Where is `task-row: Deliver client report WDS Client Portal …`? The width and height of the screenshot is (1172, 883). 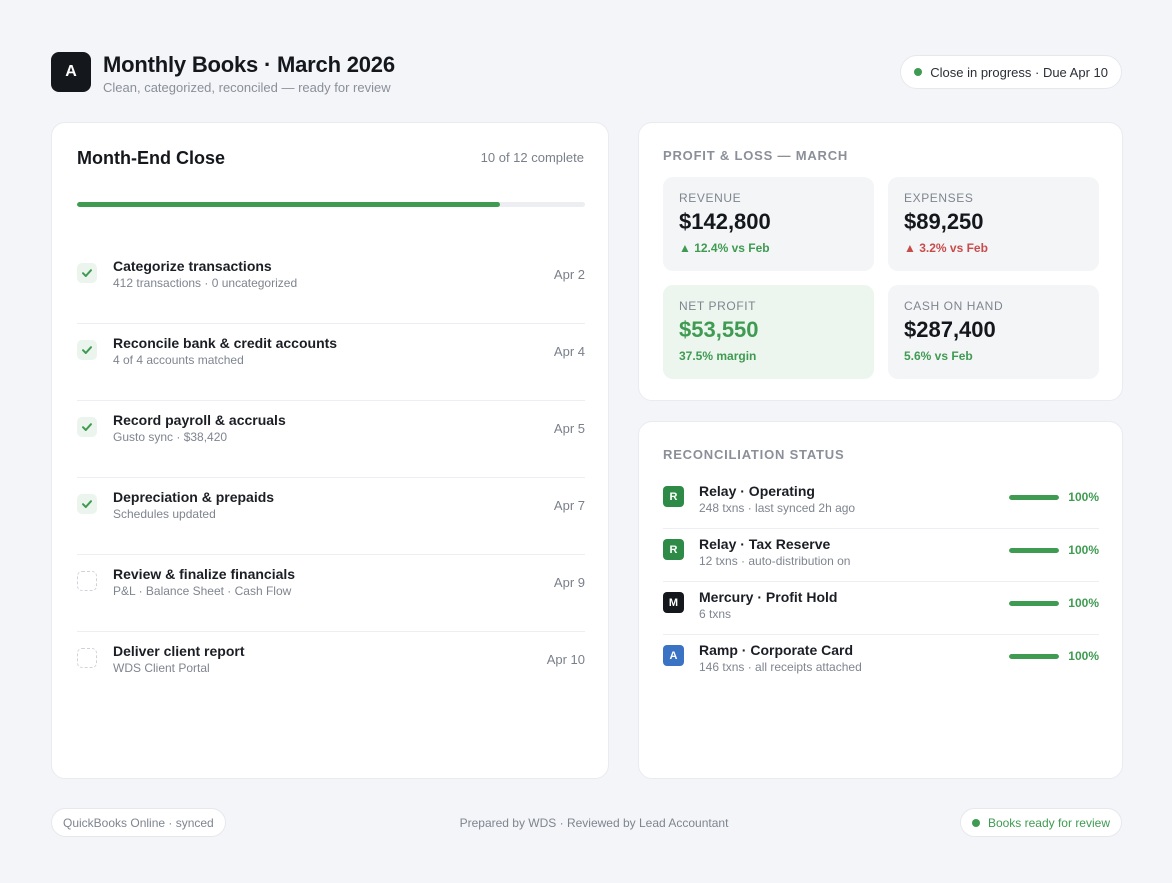
task-row: Deliver client report WDS Client Portal … is located at coordinates (331, 670).